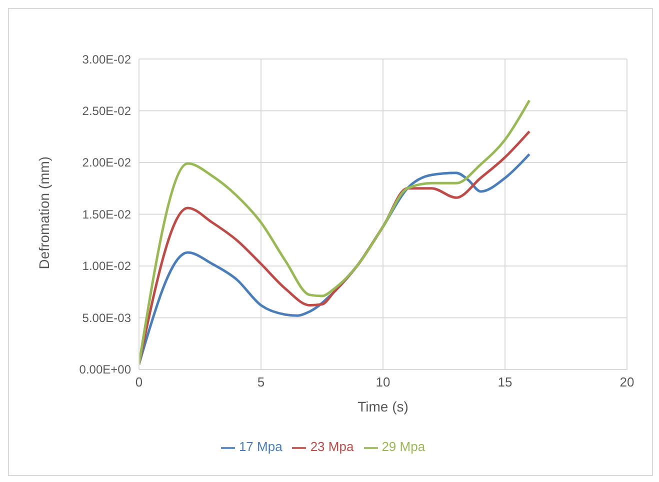  I want to click on x-tick-label: 10, so click(383, 382).